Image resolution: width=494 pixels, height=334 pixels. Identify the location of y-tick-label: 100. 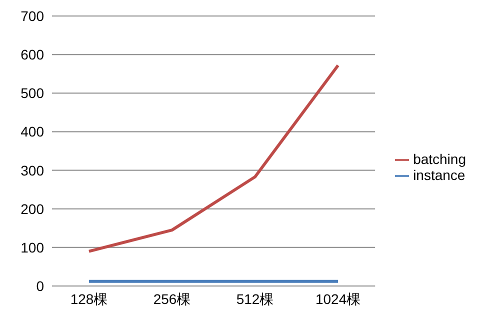
(32, 247).